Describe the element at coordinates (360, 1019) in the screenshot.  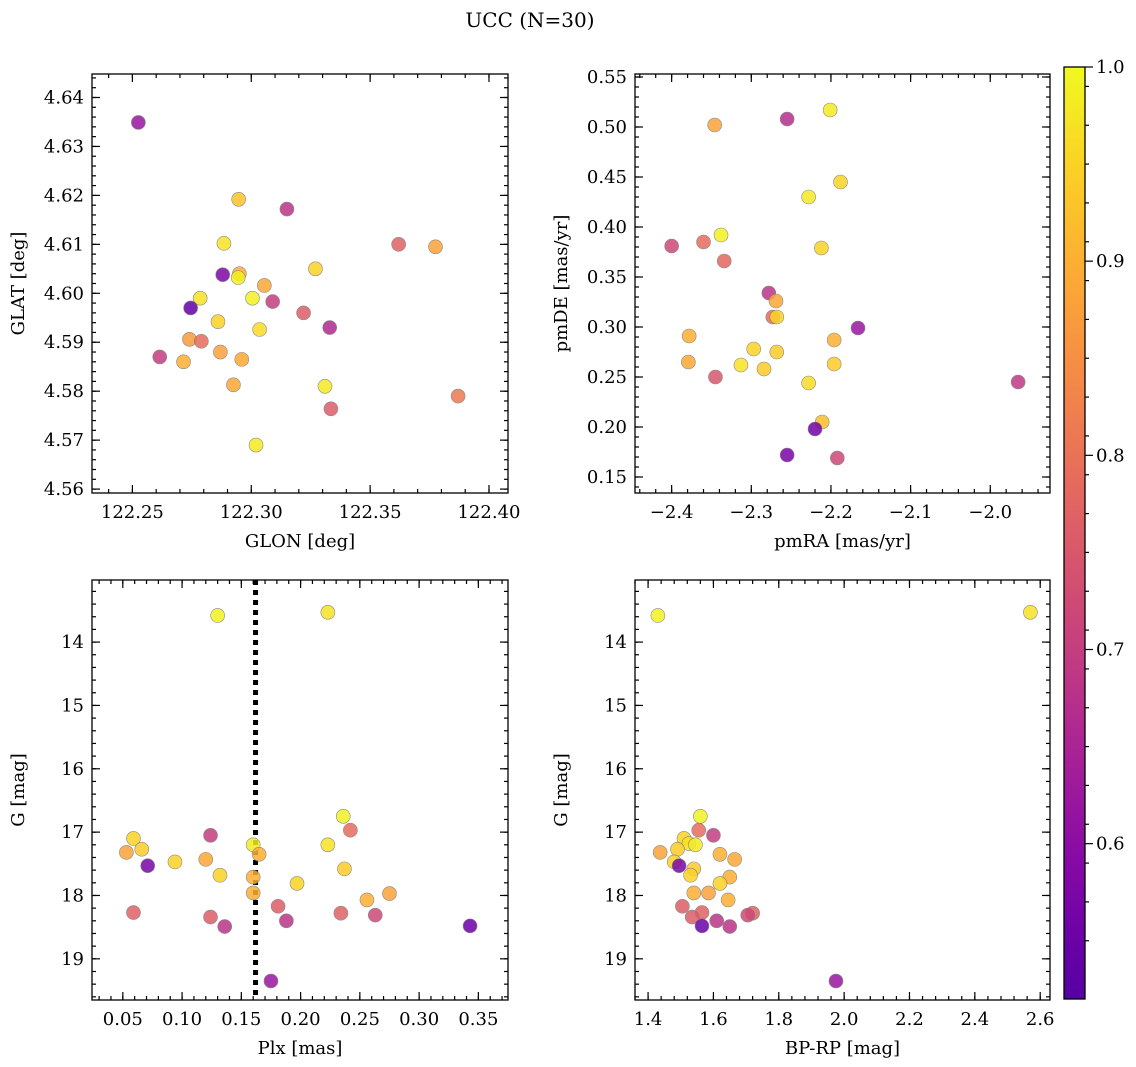
I see `x-tick-label: 0.25` at that location.